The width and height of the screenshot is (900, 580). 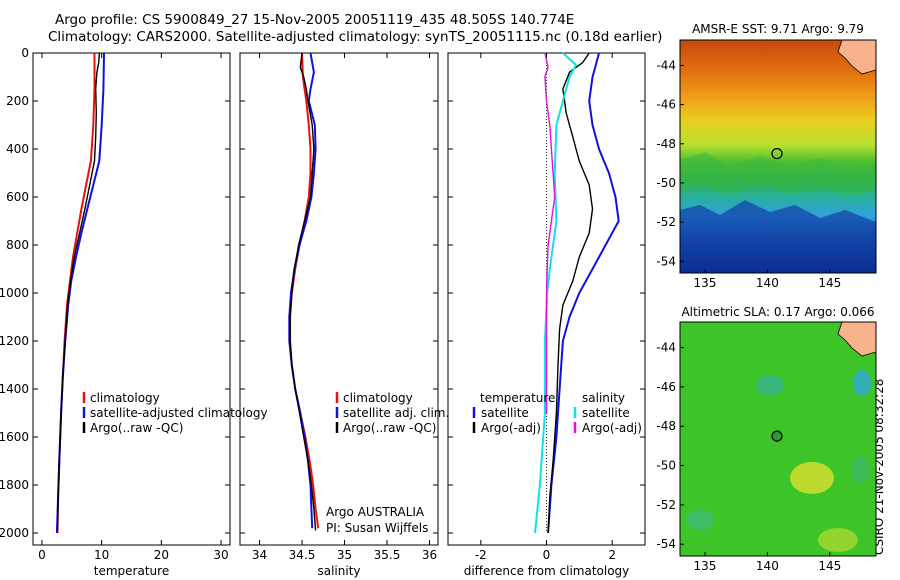 What do you see at coordinates (777, 436) in the screenshot?
I see `sla-argo-marker` at bounding box center [777, 436].